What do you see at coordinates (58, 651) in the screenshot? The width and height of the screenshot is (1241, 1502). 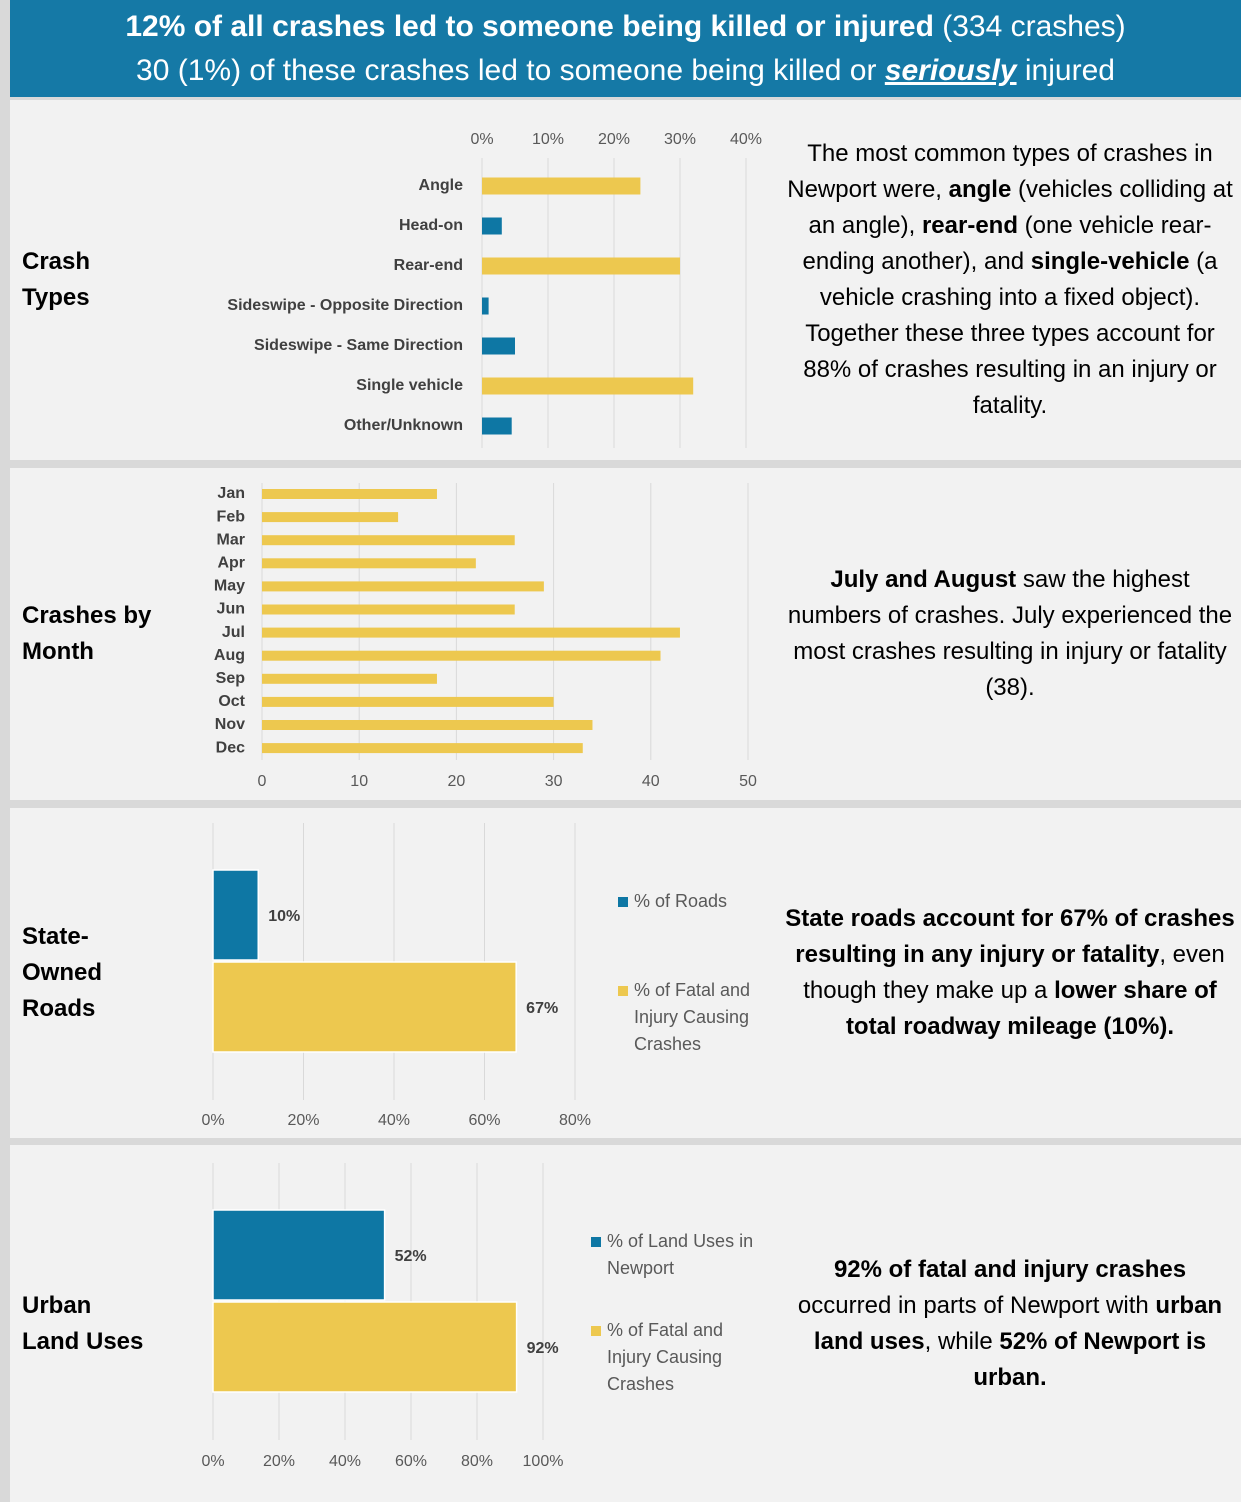 I see `label-line: Month` at bounding box center [58, 651].